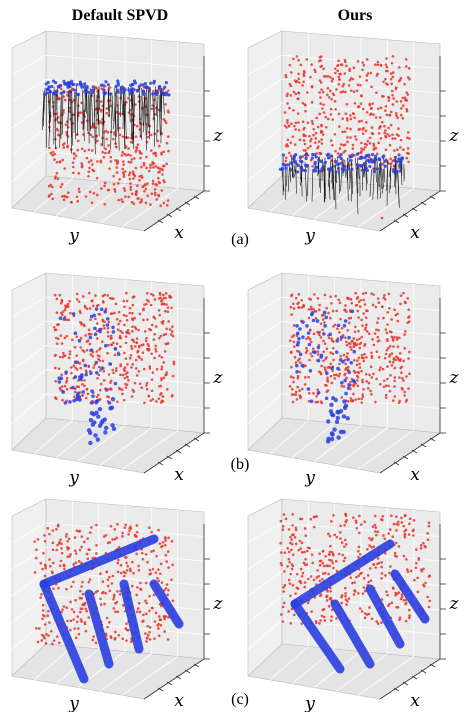 The width and height of the screenshot is (475, 712). What do you see at coordinates (218, 378) in the screenshot?
I see `axis-label: z` at bounding box center [218, 378].